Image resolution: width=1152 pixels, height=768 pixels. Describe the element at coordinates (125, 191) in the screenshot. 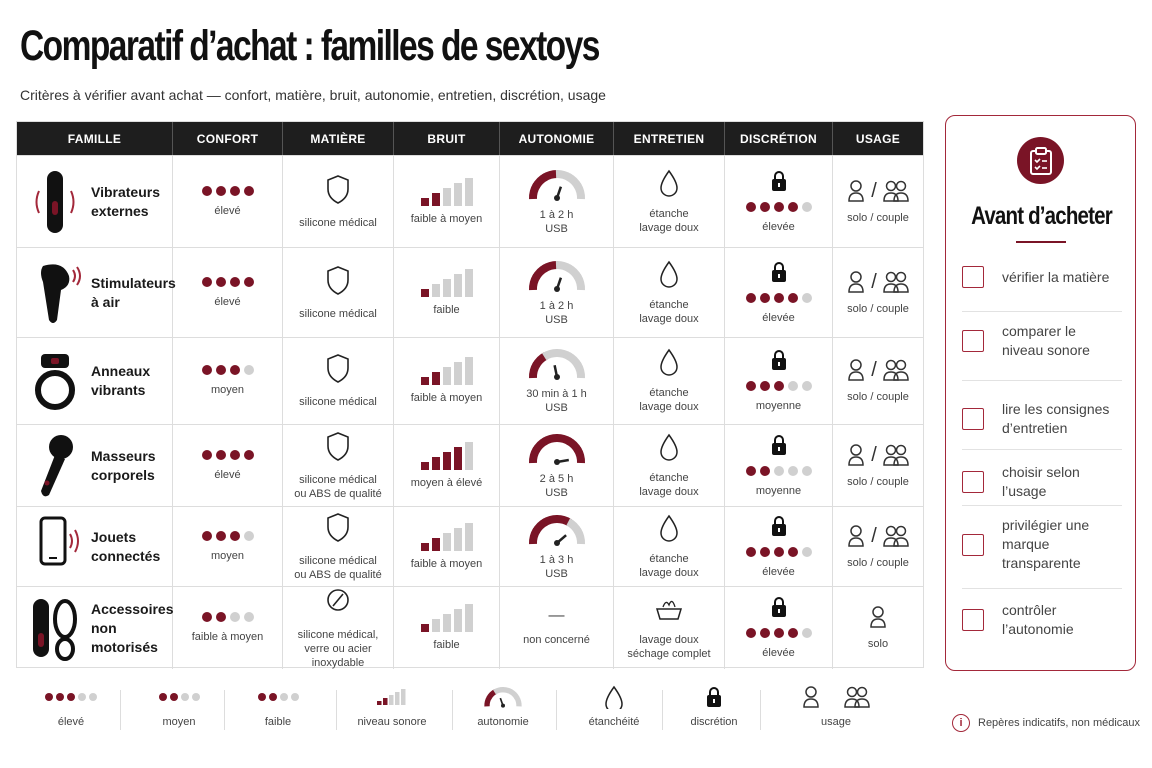

I see `family-name-line1: Vibrateurs` at that location.